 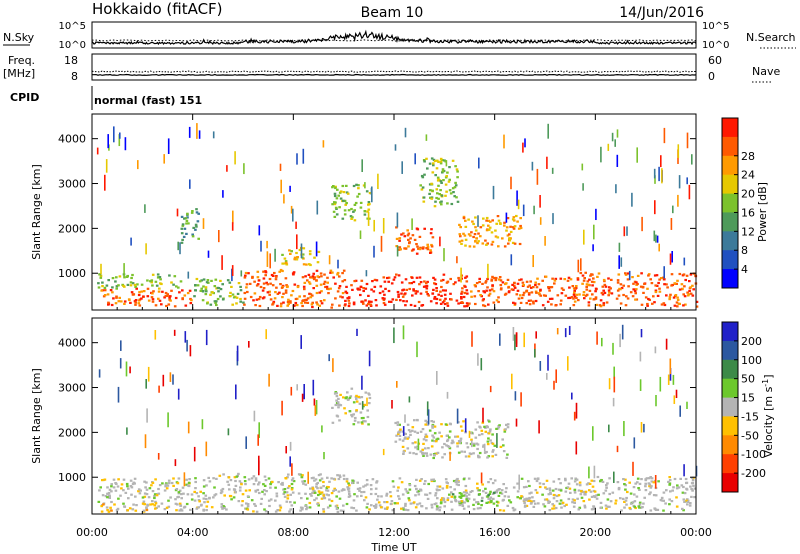 I want to click on x-tick-label: 08:00, so click(x=293, y=532).